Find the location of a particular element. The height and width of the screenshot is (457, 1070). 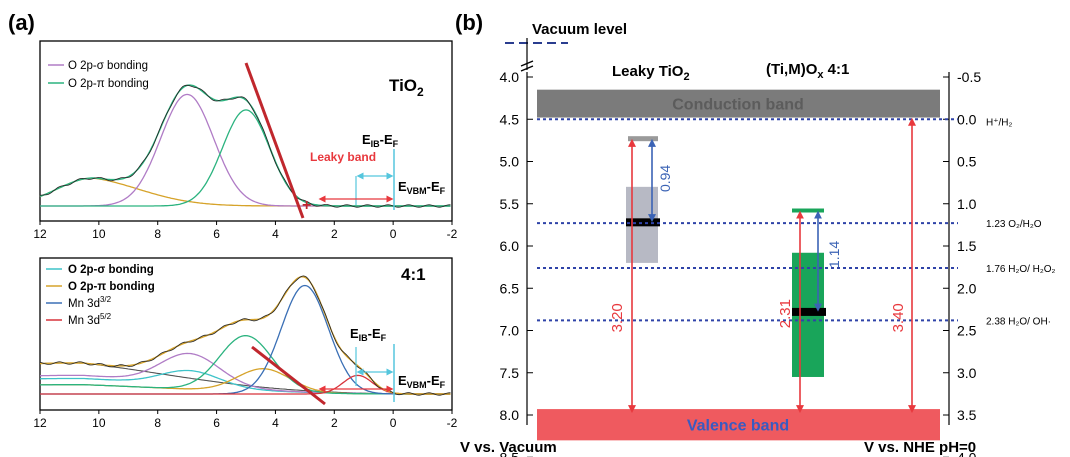

top-legend-label-2: O 2p-π bonding is located at coordinates (108, 84).